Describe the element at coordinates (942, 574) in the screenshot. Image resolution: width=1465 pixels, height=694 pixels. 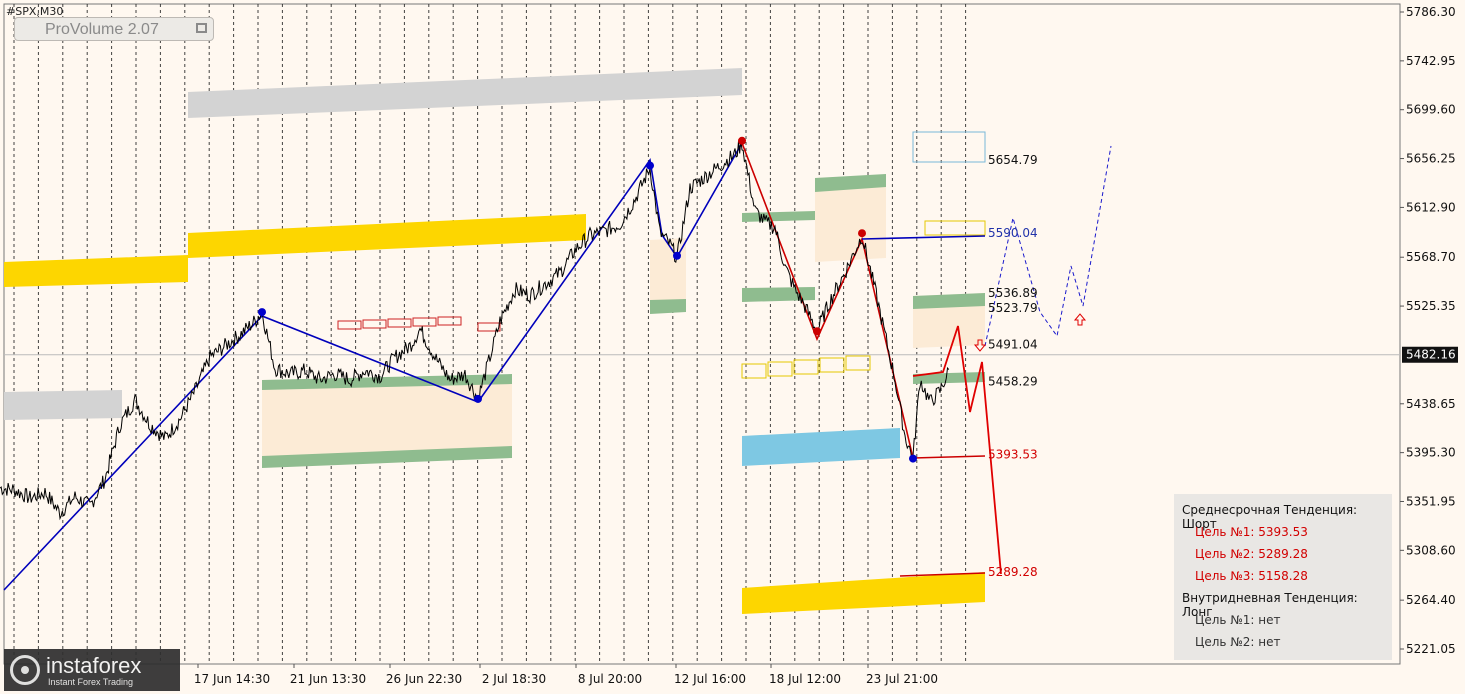
I see `target-line` at that location.